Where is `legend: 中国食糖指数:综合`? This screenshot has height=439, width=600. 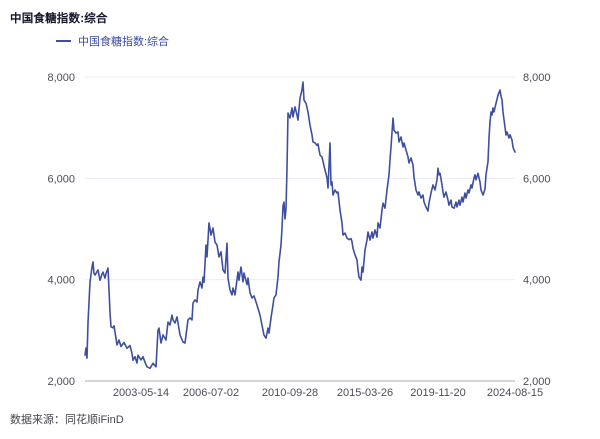
legend: 中国食糖指数:综合 is located at coordinates (112, 41).